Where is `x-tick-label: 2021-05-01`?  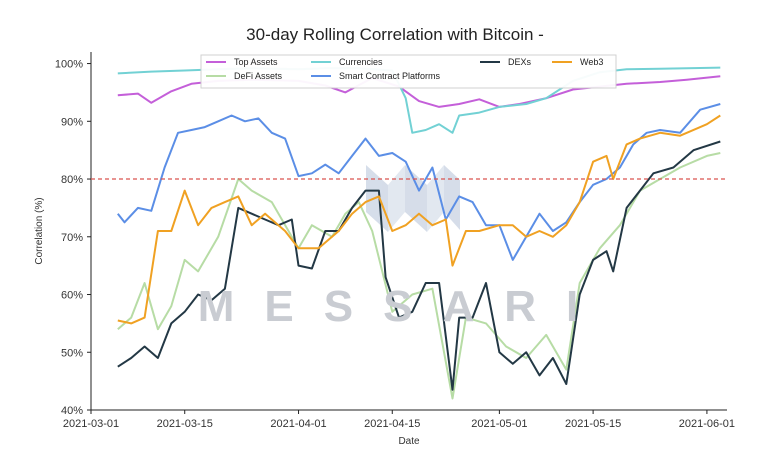 x-tick-label: 2021-05-01 is located at coordinates (499, 424).